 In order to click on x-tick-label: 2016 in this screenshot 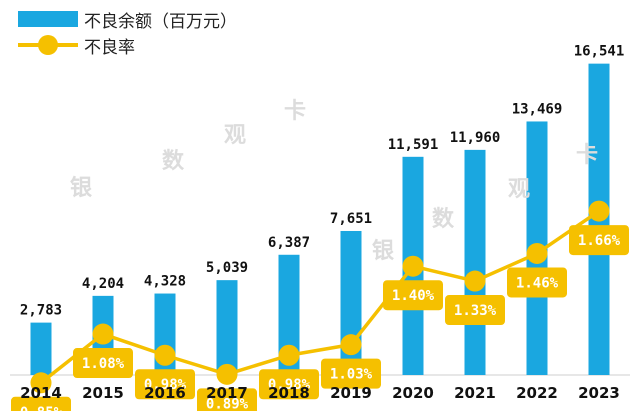, I will do `click(165, 393)`.